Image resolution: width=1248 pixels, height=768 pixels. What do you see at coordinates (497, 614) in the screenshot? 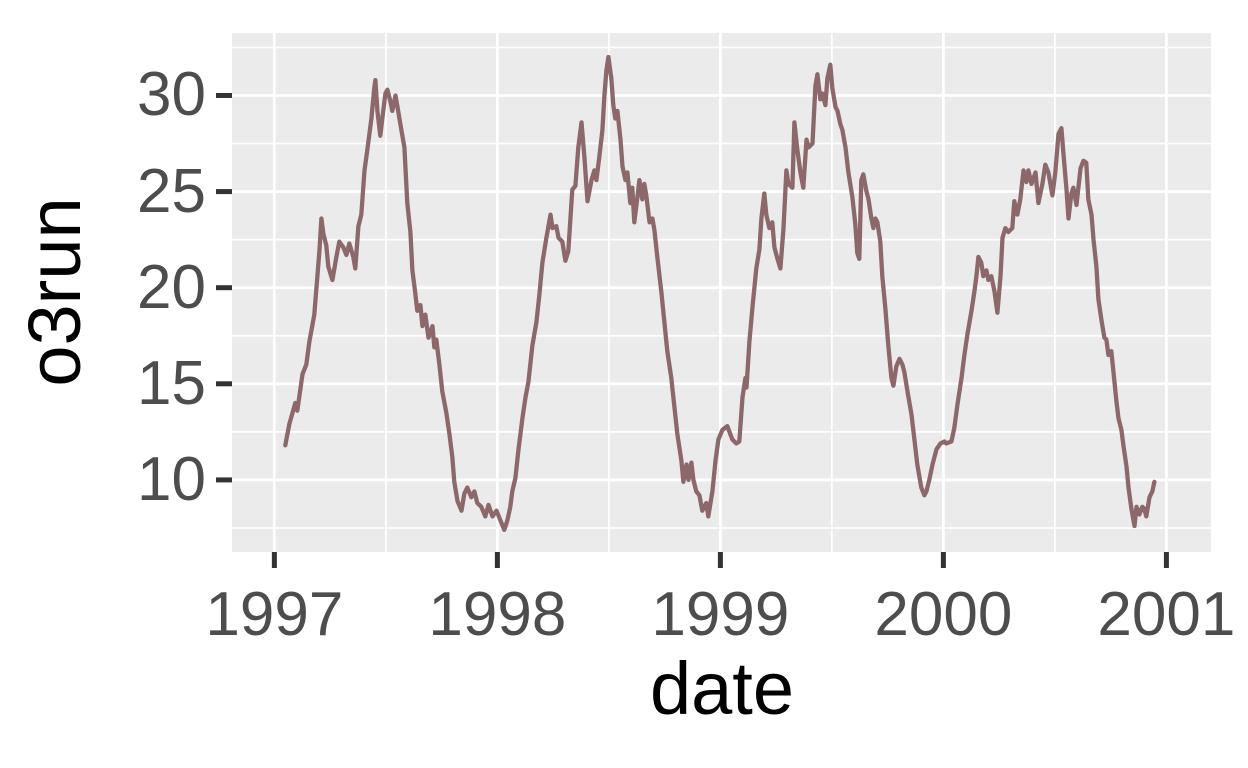
I see `x-tick-label-1998: 1998` at bounding box center [497, 614].